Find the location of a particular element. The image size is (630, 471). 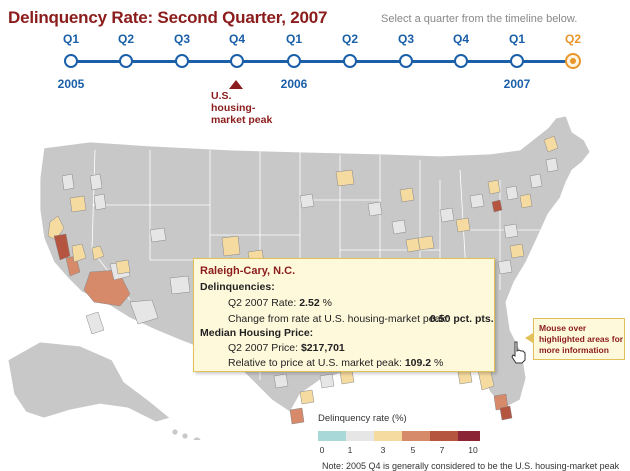

tooltip-price-row: Q2 2007 Price: $217,701 is located at coordinates (286, 348).